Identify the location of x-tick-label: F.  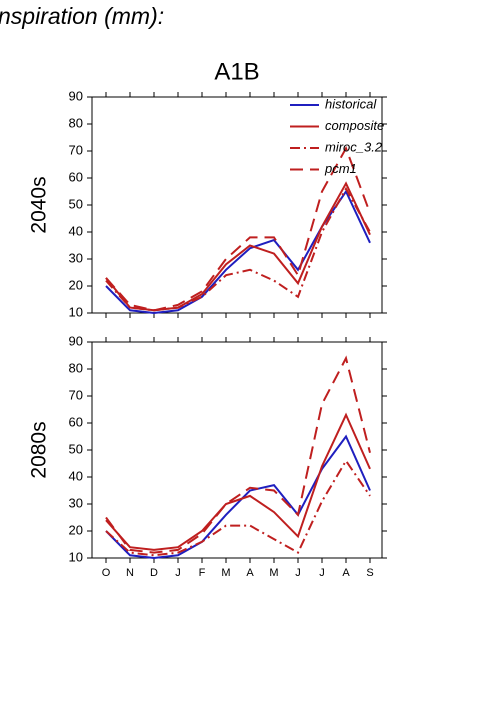
(202, 573).